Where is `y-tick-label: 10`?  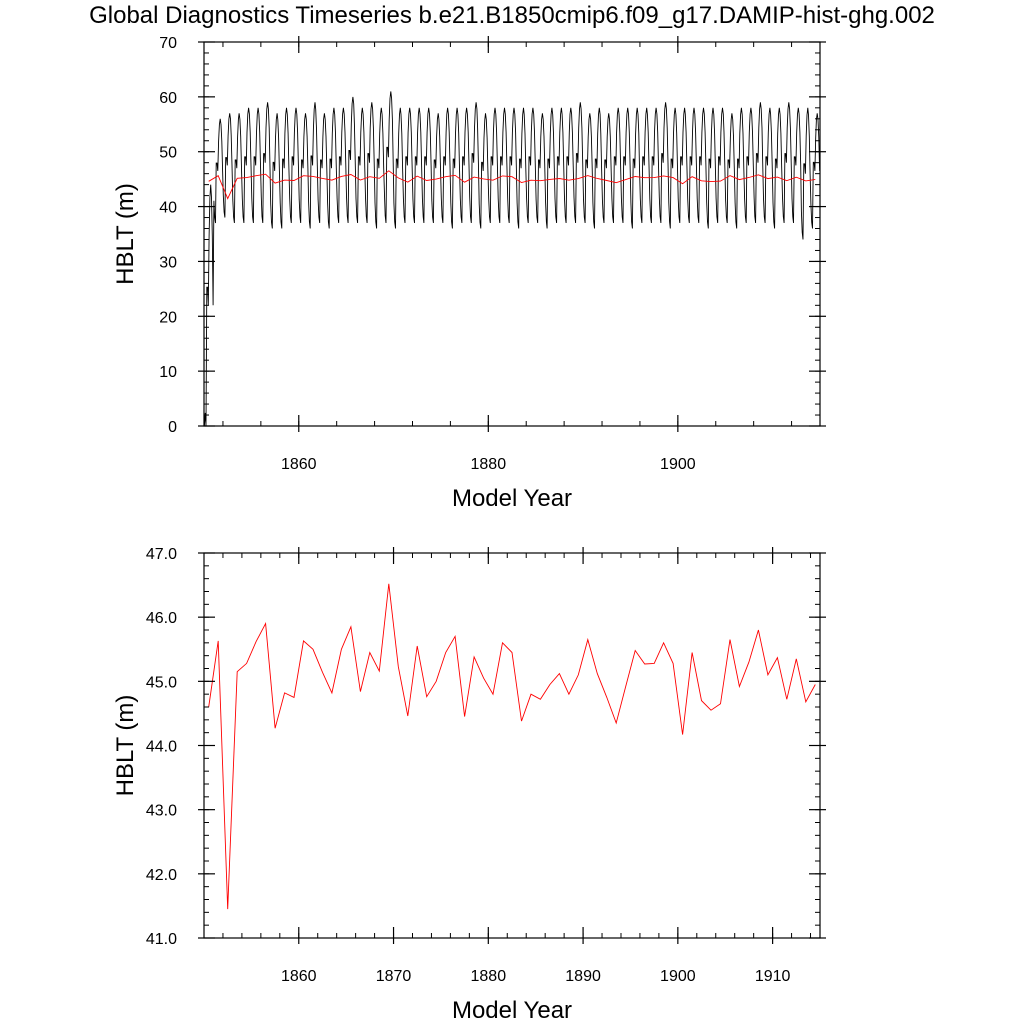
y-tick-label: 10 is located at coordinates (168, 372).